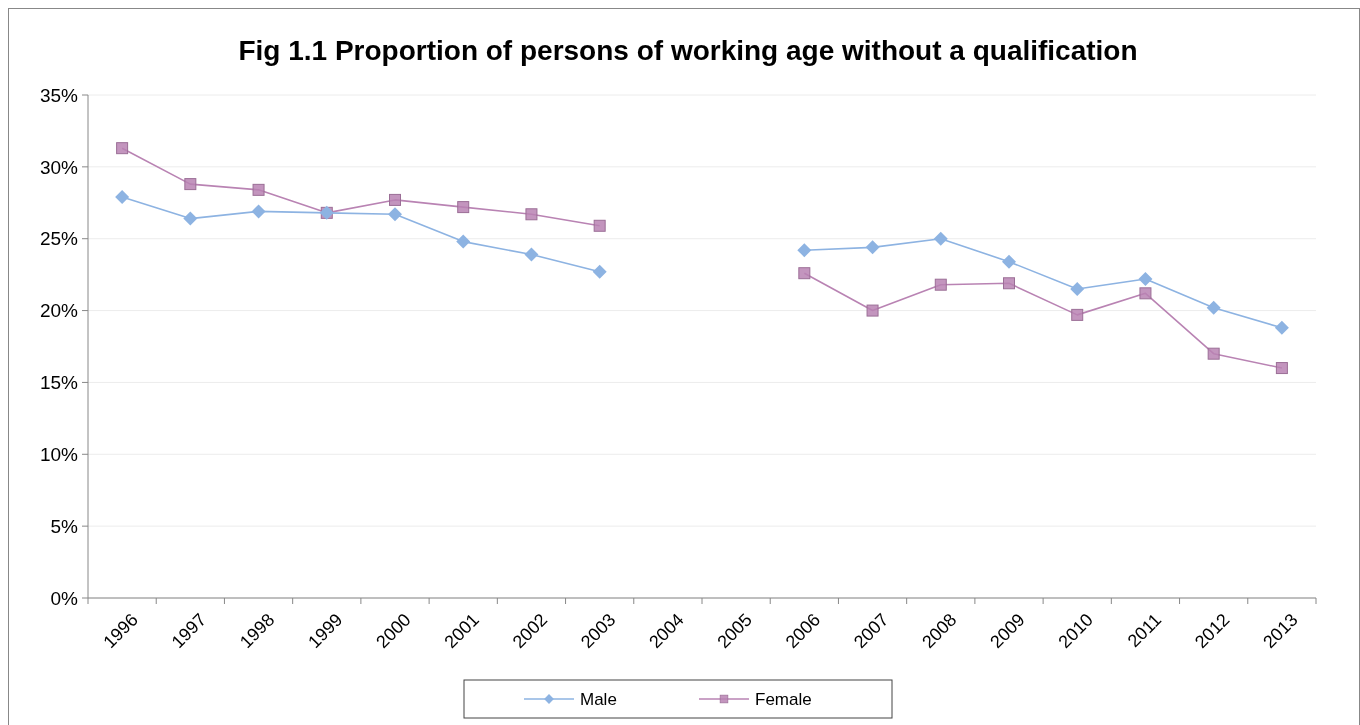 Image resolution: width=1360 pixels, height=725 pixels. What do you see at coordinates (598, 699) in the screenshot?
I see `legend-label: Male` at bounding box center [598, 699].